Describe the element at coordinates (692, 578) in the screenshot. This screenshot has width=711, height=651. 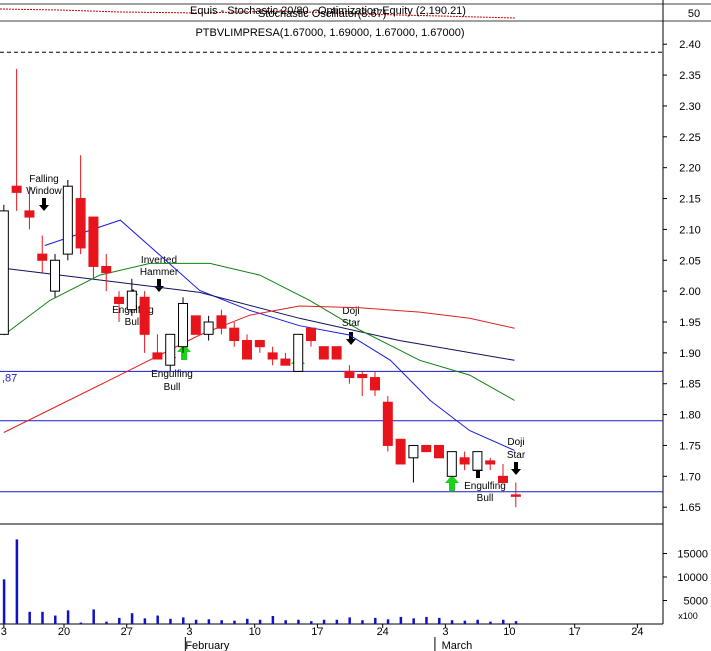
I see `volume-tick-label: 10000` at that location.